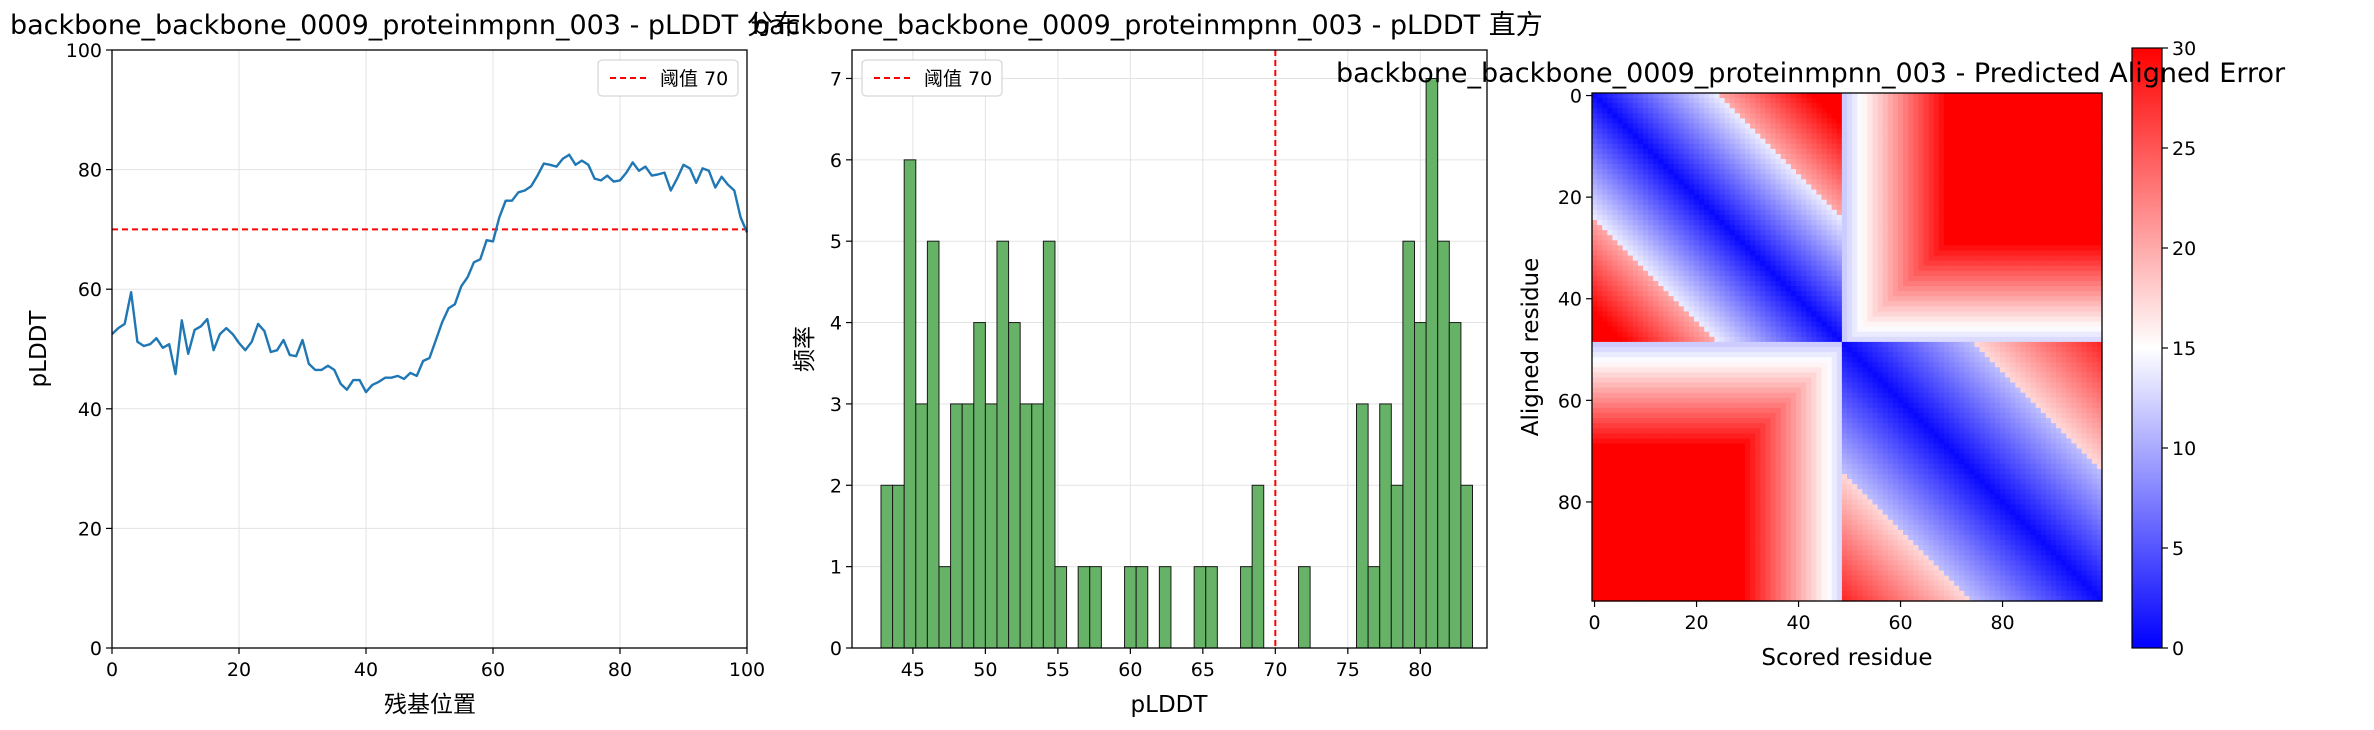  I want to click on plddt-histogram-xtick-label: 75, so click(1348, 670).